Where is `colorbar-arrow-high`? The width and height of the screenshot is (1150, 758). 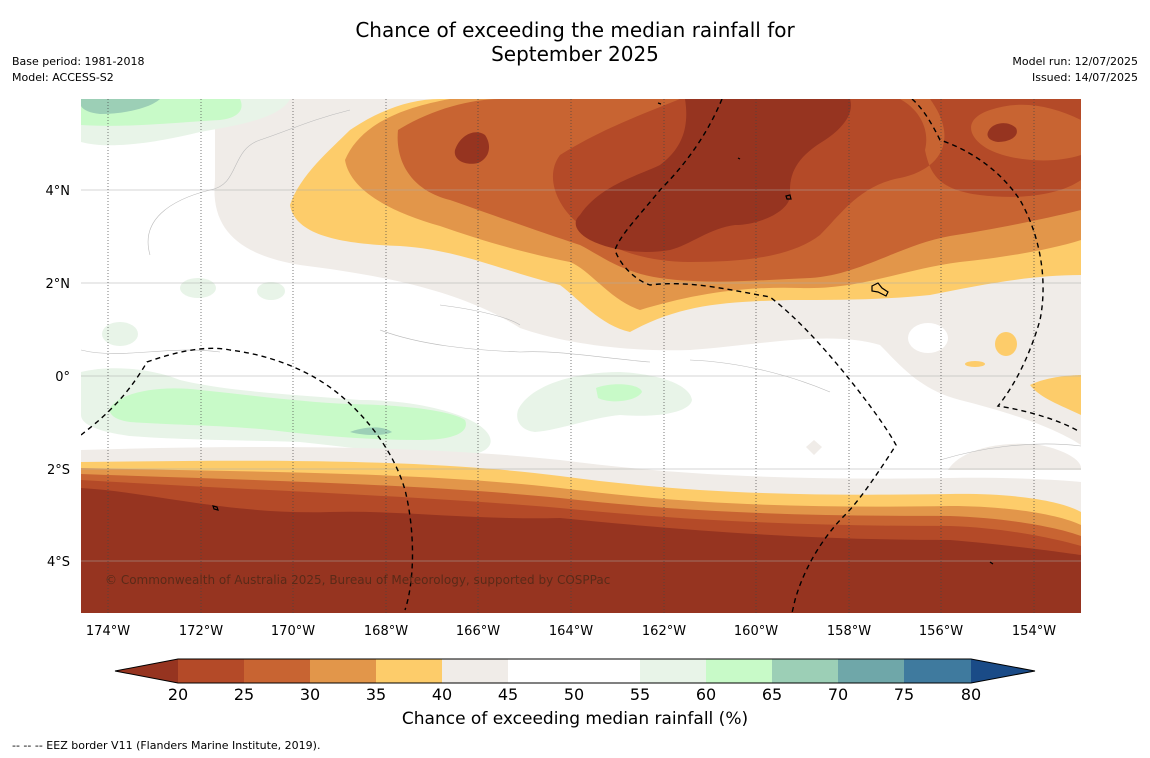 colorbar-arrow-high is located at coordinates (1003, 671).